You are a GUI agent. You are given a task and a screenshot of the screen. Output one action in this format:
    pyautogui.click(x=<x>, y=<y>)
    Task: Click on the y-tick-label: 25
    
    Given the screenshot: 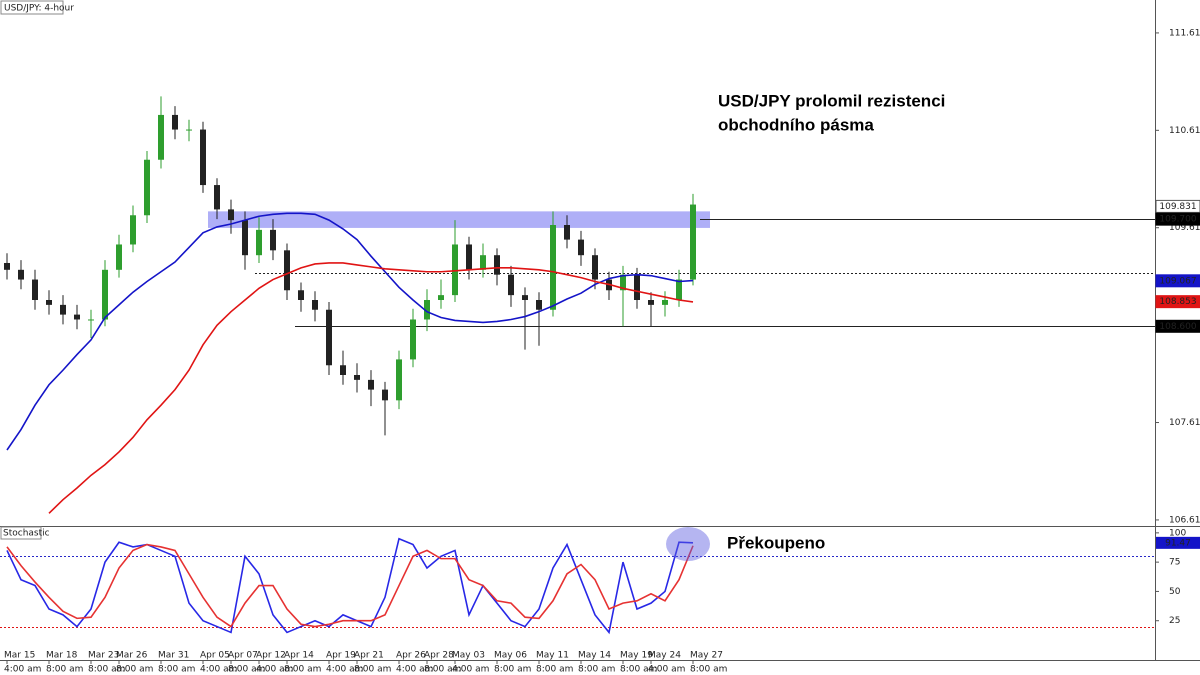 What is the action you would take?
    pyautogui.click(x=1174, y=621)
    